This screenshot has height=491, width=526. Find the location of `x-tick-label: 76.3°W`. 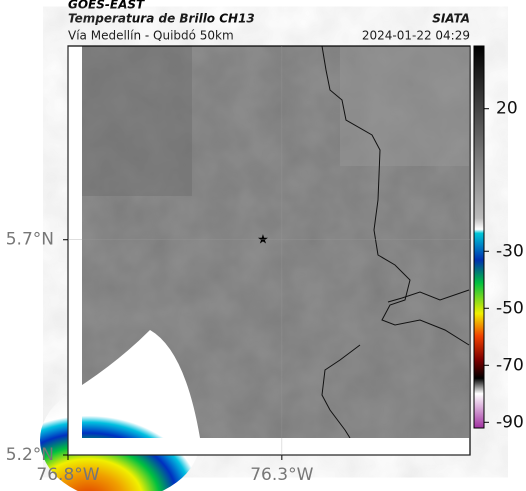

x-tick-label: 76.3°W is located at coordinates (281, 475).